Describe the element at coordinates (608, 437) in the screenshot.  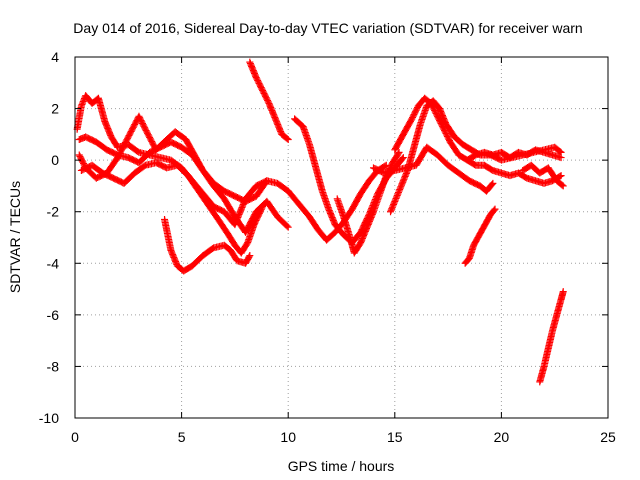
I see `x-tick-label: 25` at that location.